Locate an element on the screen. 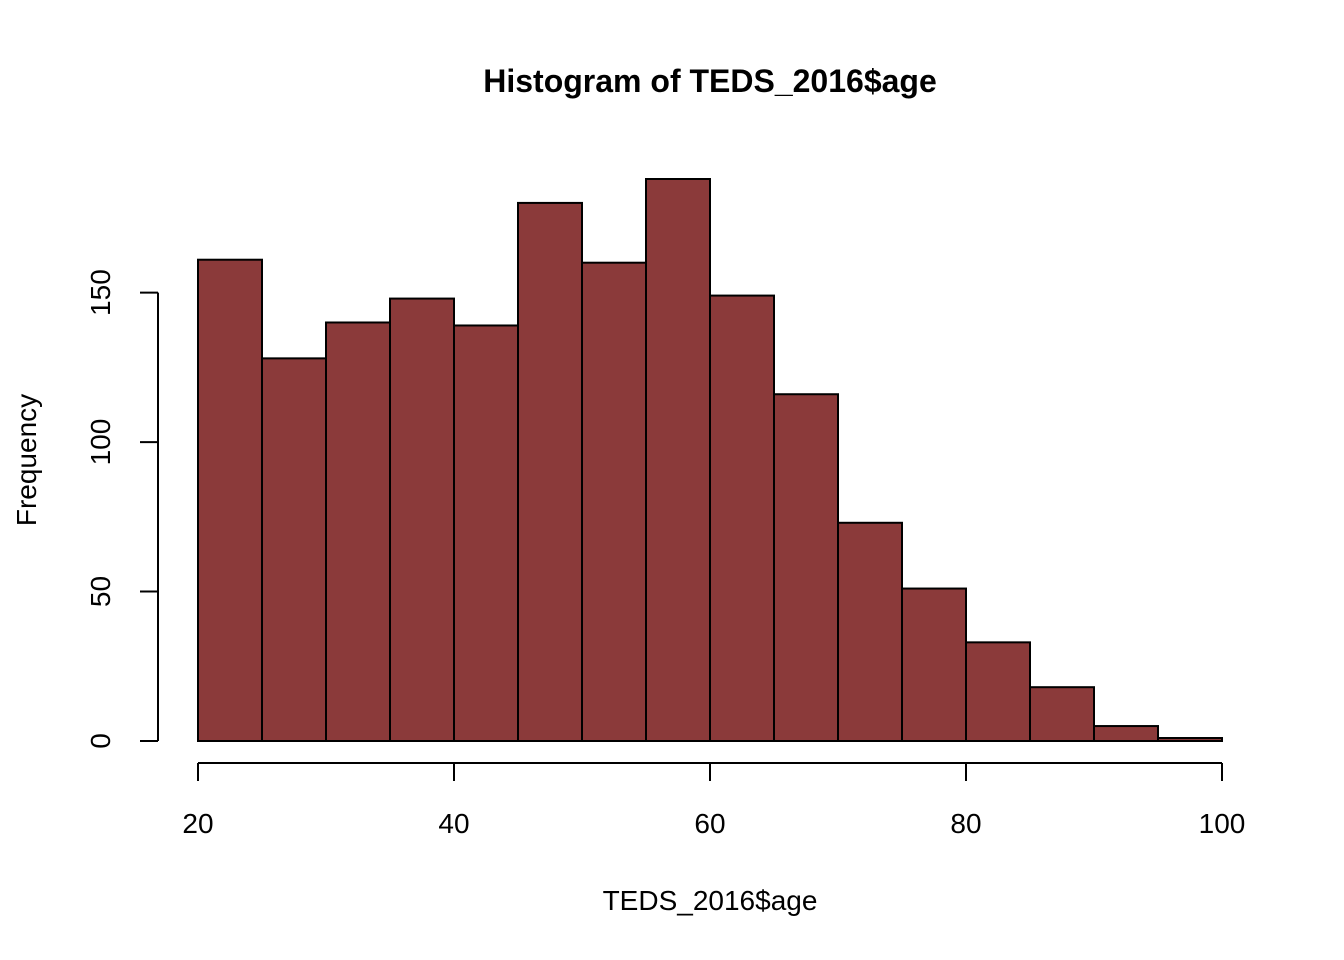  x-tick-label: 100 is located at coordinates (1222, 823).